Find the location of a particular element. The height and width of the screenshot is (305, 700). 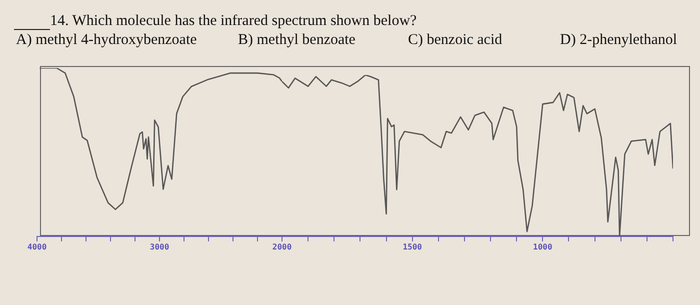

x-tick-label: 3000 is located at coordinates (160, 247).